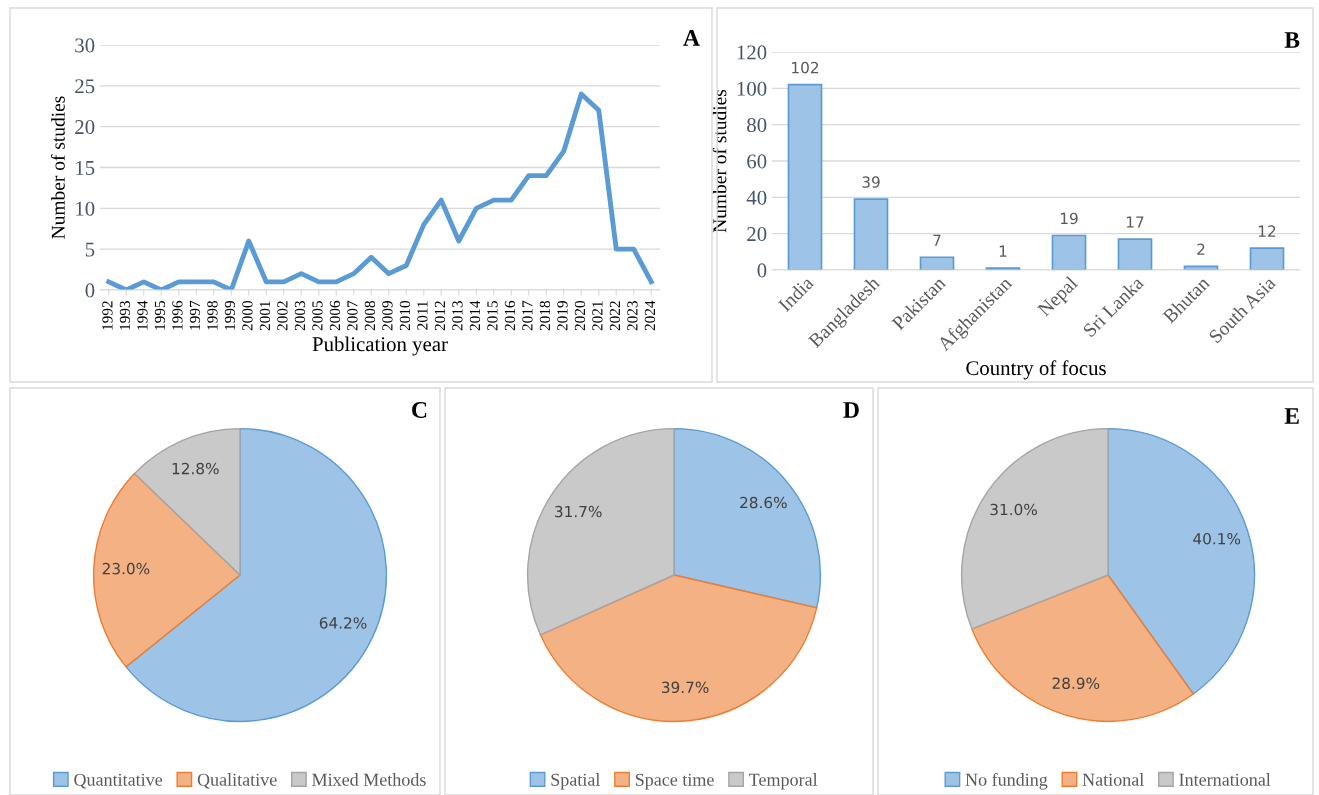  Describe the element at coordinates (352, 315) in the screenshot. I see `x-tick-label: 2007` at that location.